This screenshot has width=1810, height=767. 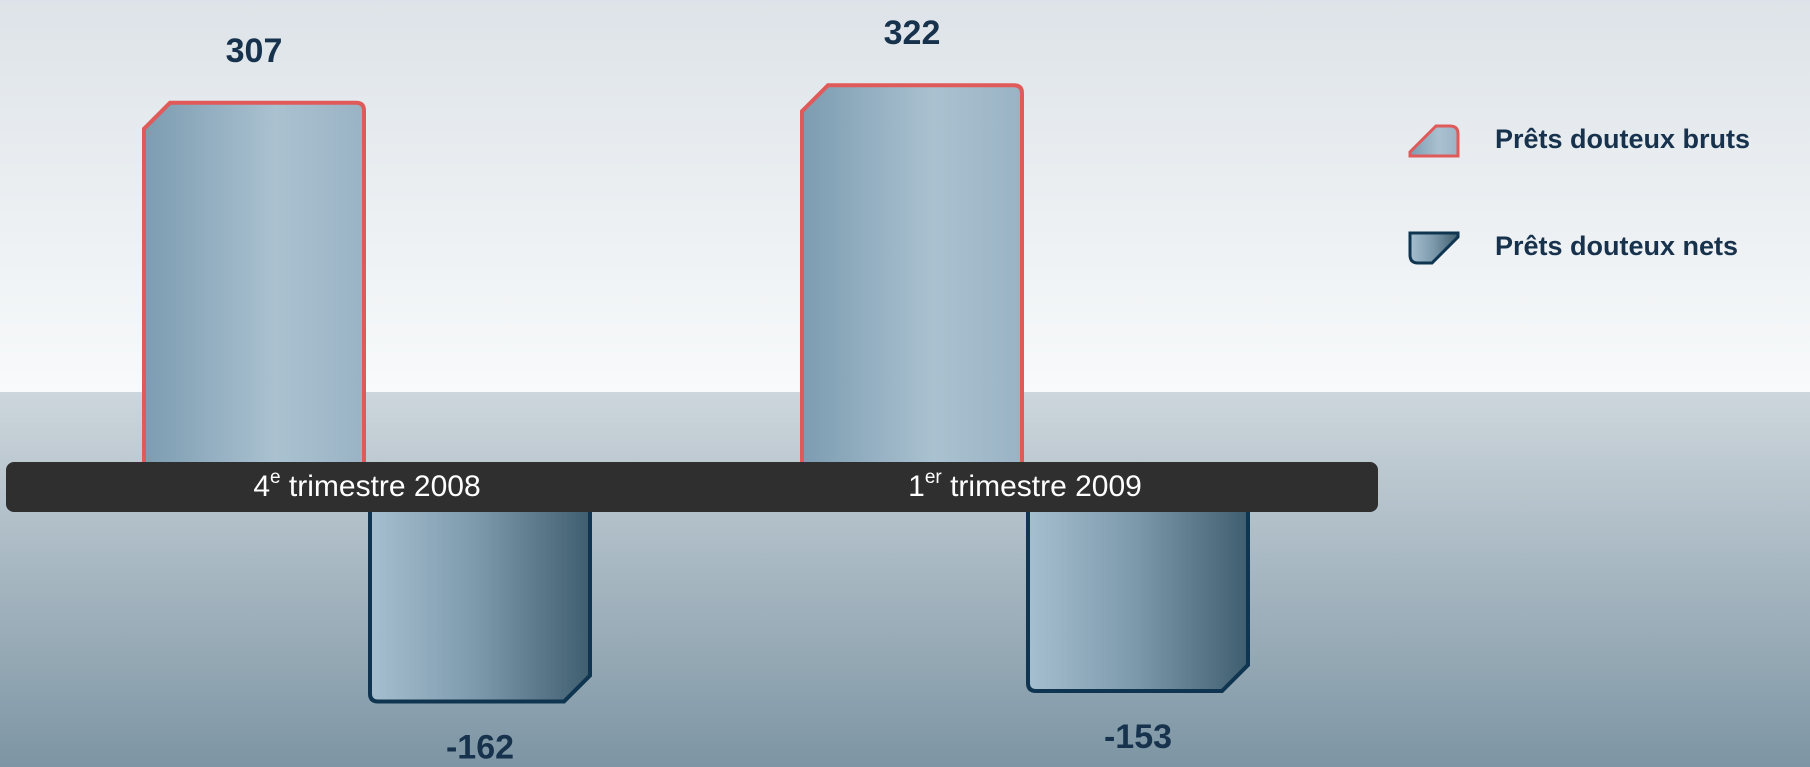 I want to click on value-label: 322, so click(x=912, y=33).